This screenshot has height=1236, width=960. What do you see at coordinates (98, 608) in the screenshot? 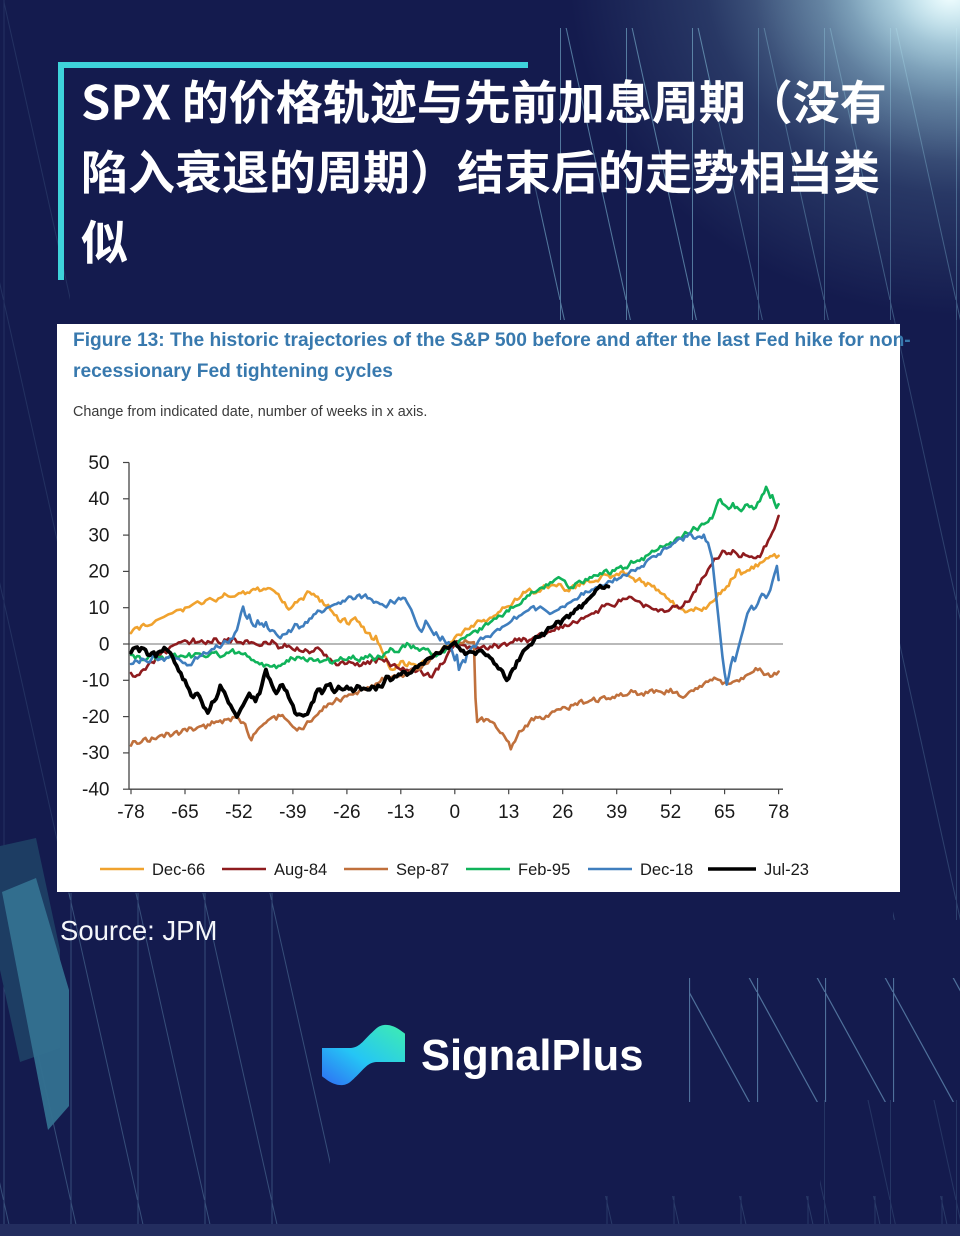
I see `svg-text: 10` at bounding box center [98, 608].